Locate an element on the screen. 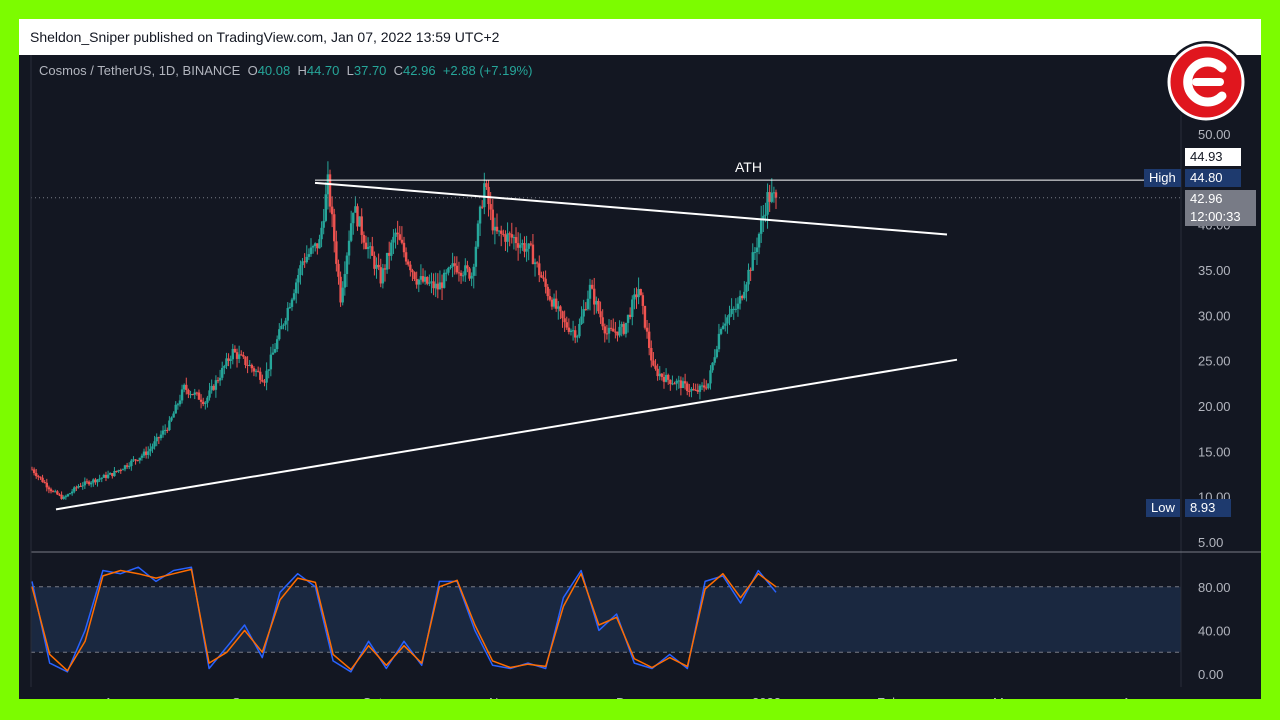 The image size is (1280, 720). high-tag: High is located at coordinates (1162, 178).